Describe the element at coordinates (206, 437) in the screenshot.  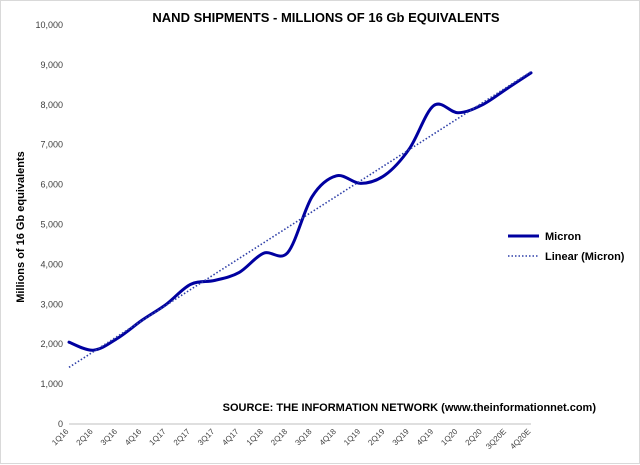
I see `x-tick-label: 3Q17` at that location.